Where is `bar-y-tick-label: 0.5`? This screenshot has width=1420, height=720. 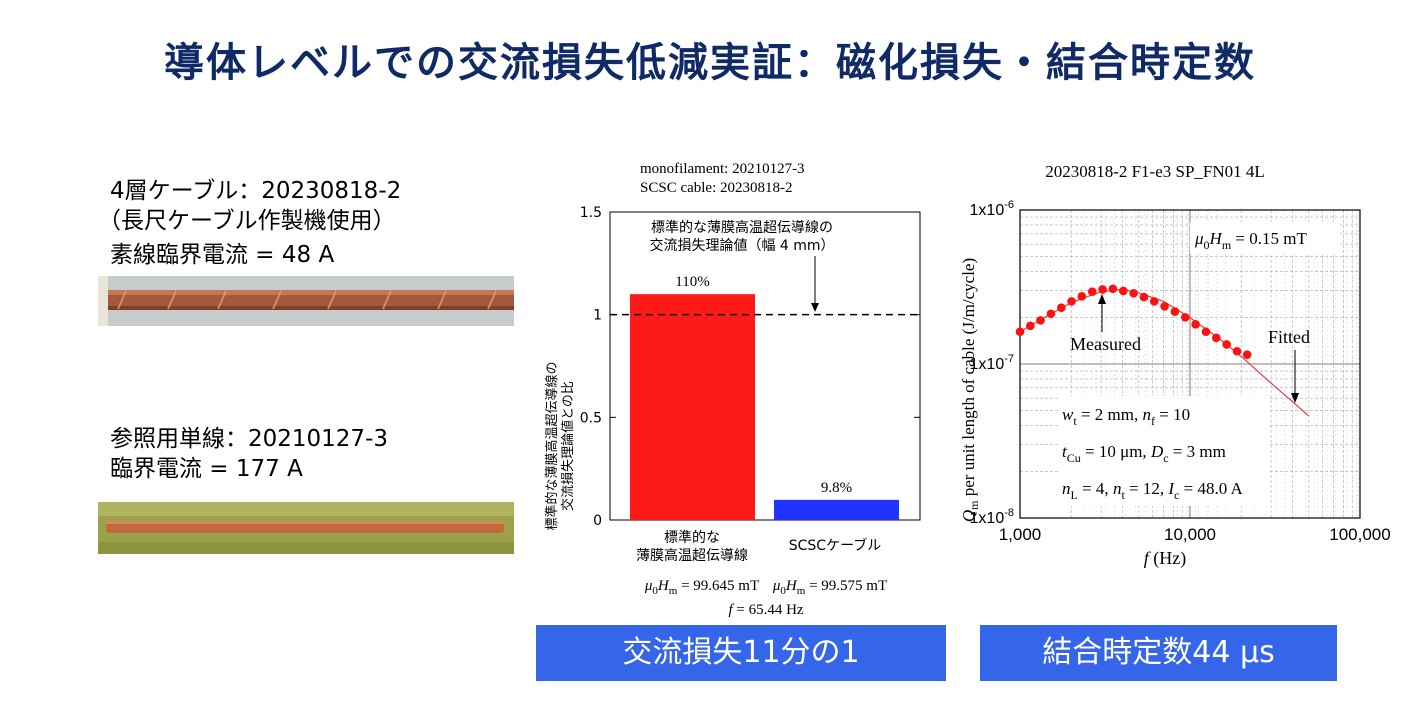
bar-y-tick-label: 0.5 is located at coordinates (591, 418).